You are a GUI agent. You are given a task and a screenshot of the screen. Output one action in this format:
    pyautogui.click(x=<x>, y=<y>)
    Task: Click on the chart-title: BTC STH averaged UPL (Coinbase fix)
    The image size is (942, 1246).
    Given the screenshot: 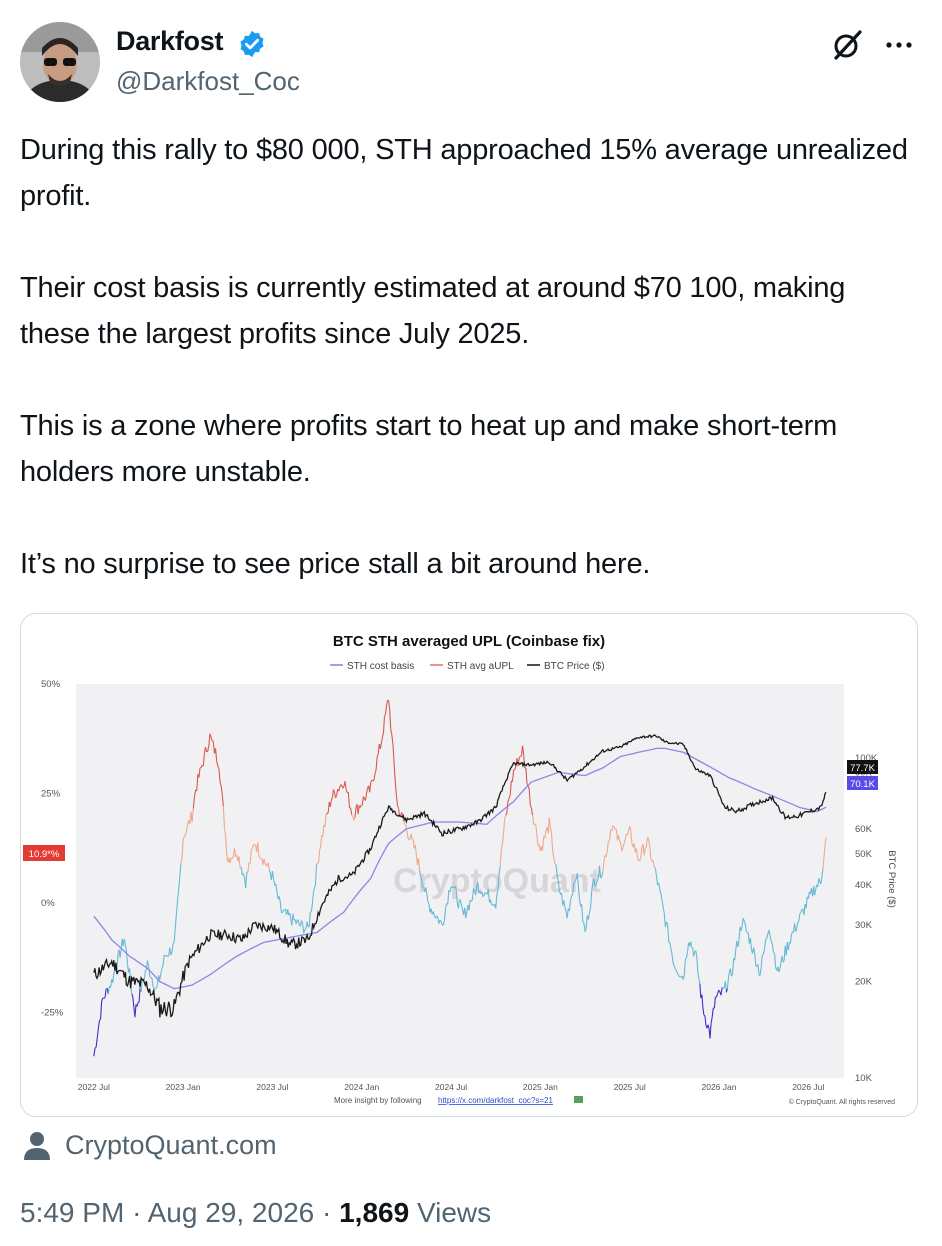 What is the action you would take?
    pyautogui.click(x=469, y=641)
    